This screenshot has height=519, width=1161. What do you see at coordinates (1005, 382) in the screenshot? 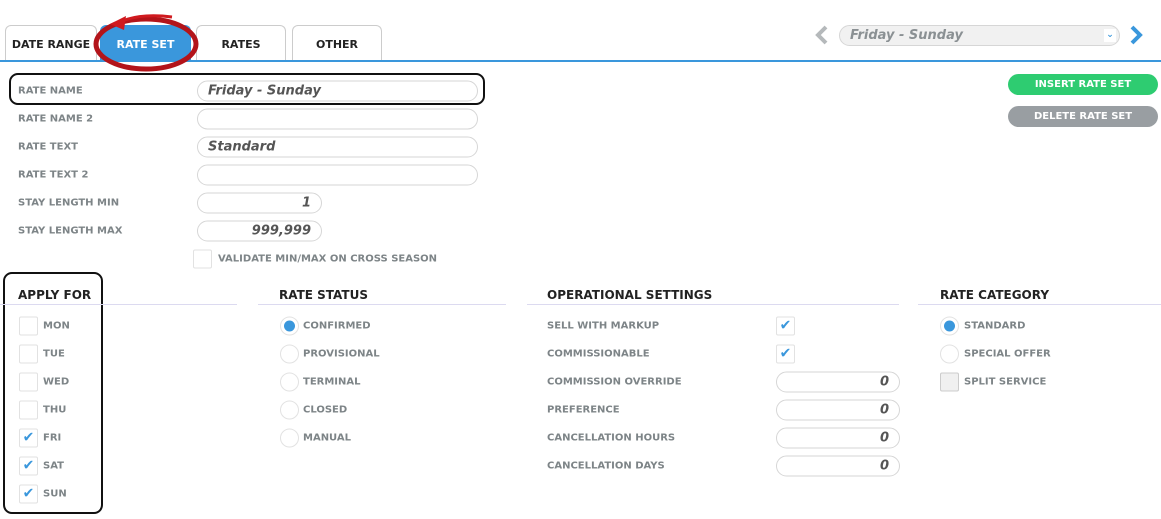
I see `split-service-label: SPLIT SERVICE` at bounding box center [1005, 382].